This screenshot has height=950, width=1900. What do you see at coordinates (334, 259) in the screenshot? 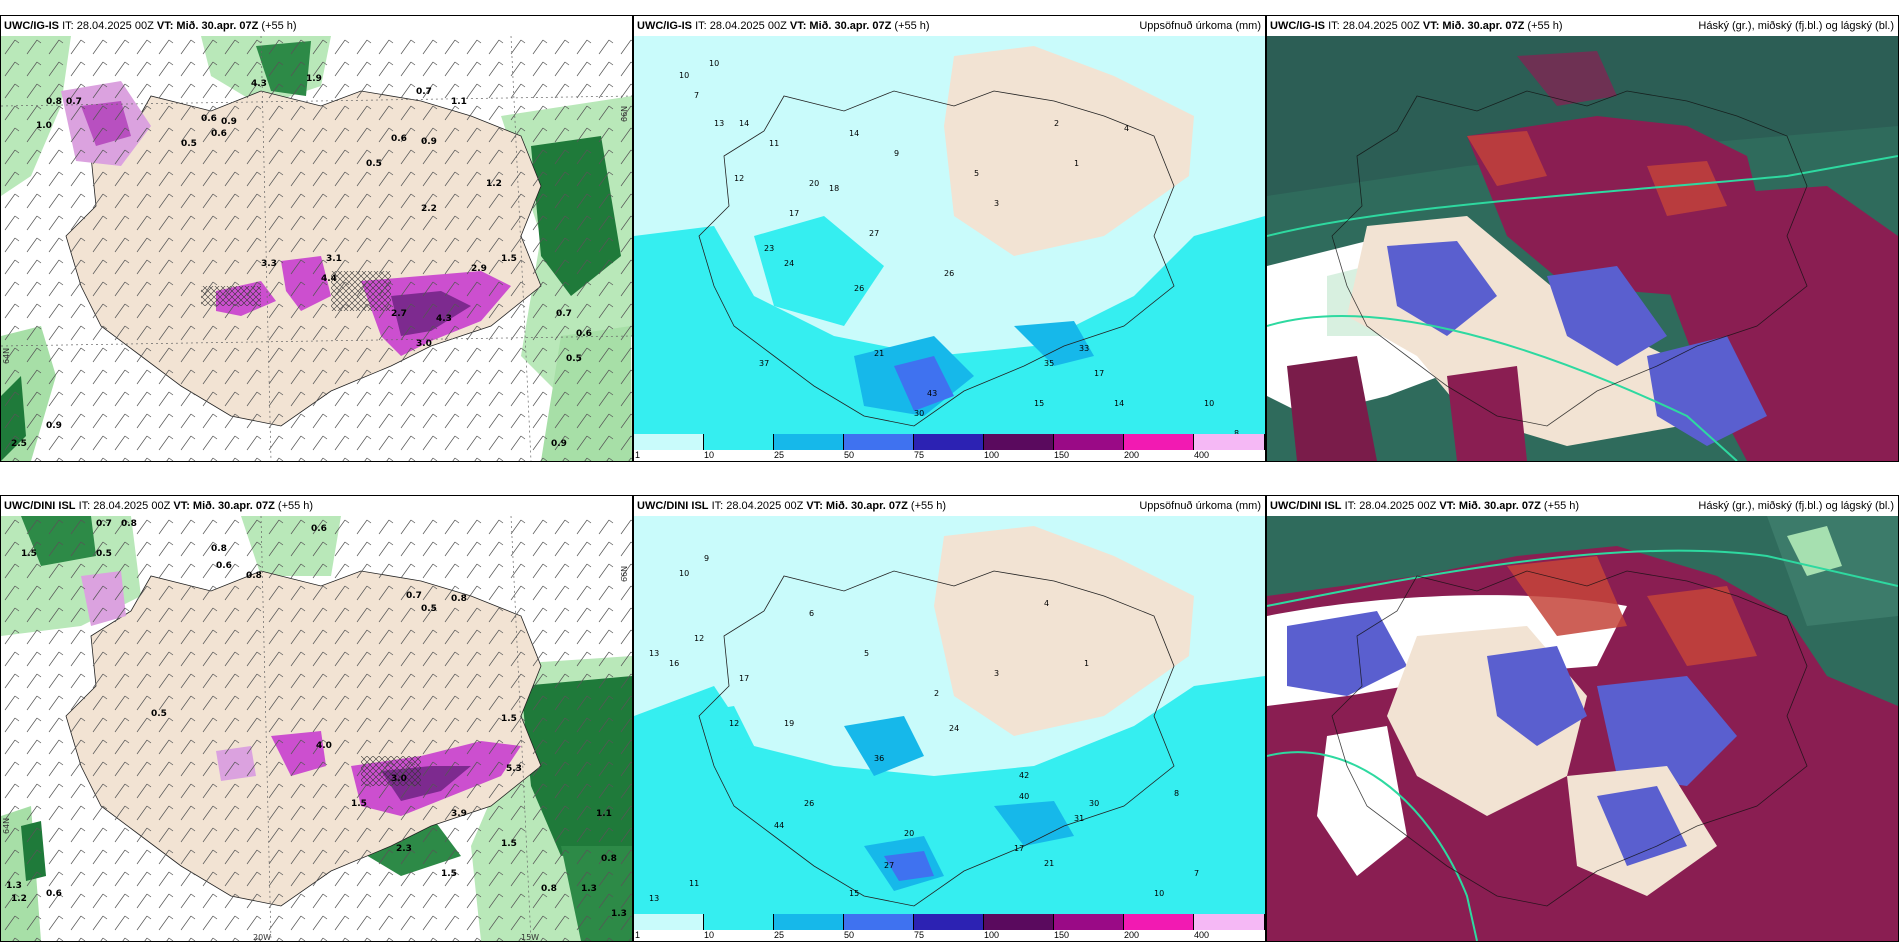
I see `precip-label: 3.1` at bounding box center [334, 259].